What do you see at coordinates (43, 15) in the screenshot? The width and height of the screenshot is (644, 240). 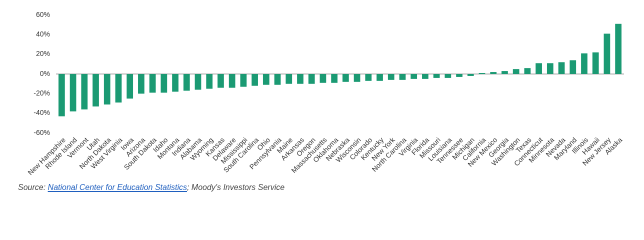 I see `y-tick-label: 60%` at bounding box center [43, 15].